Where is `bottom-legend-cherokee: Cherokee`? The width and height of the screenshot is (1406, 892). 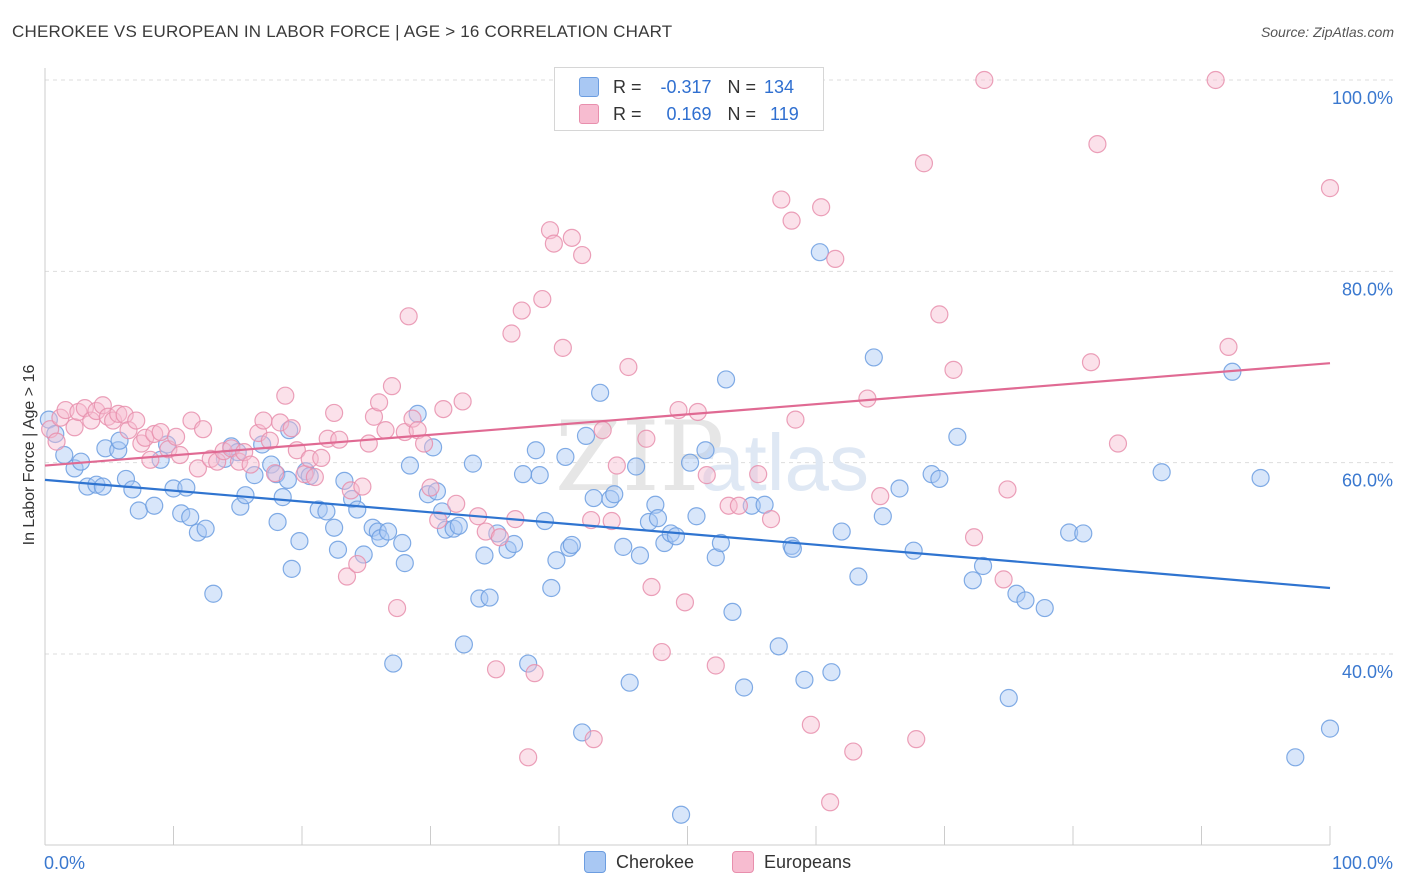
bottom-legend-cherokee: Cherokee is located at coordinates (639, 862).